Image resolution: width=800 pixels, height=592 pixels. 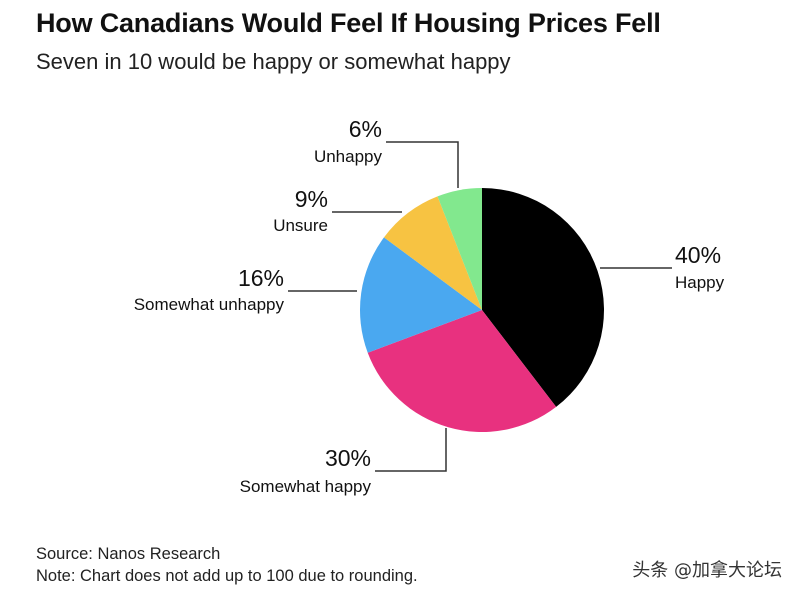 I want to click on value-label-unsure: 9%, so click(x=311, y=199).